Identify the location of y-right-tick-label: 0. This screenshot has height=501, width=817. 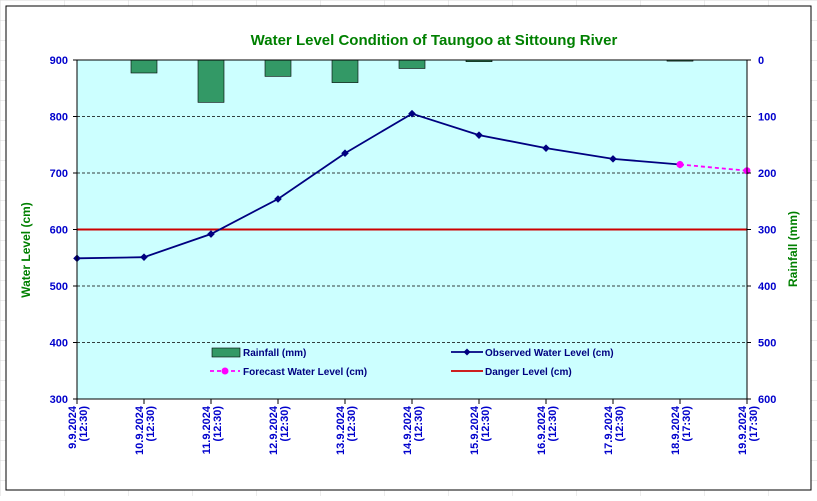
(761, 61).